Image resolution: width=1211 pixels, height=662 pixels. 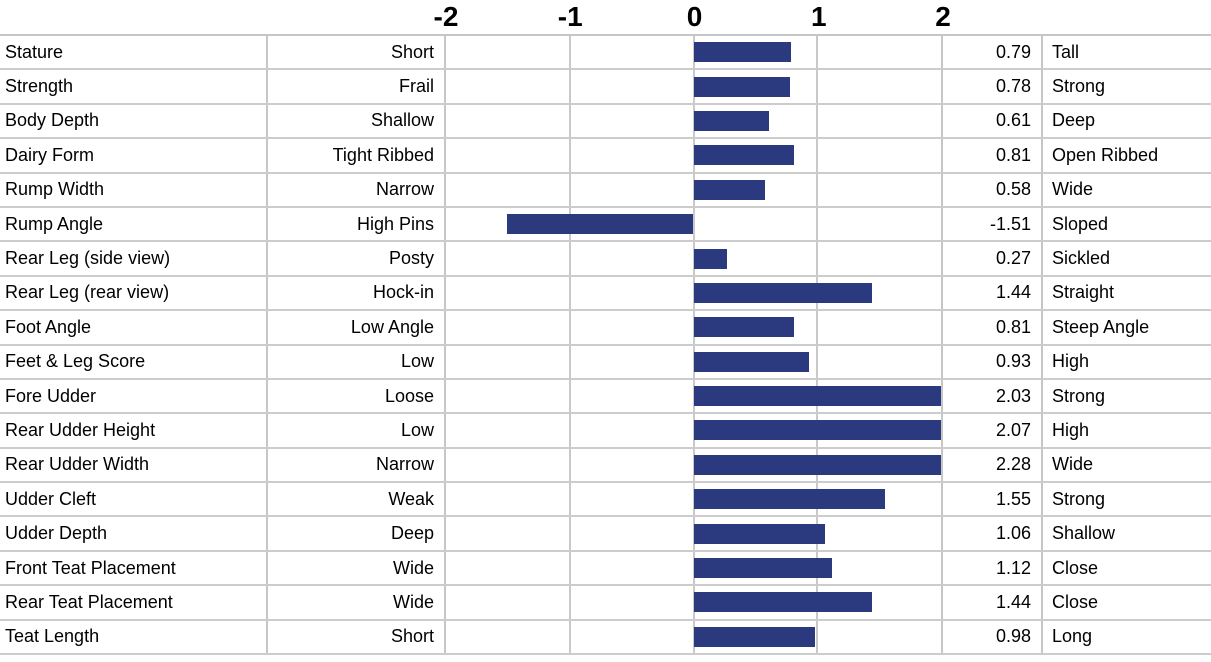 What do you see at coordinates (357, 258) in the screenshot?
I see `low-descriptor-label: Posty` at bounding box center [357, 258].